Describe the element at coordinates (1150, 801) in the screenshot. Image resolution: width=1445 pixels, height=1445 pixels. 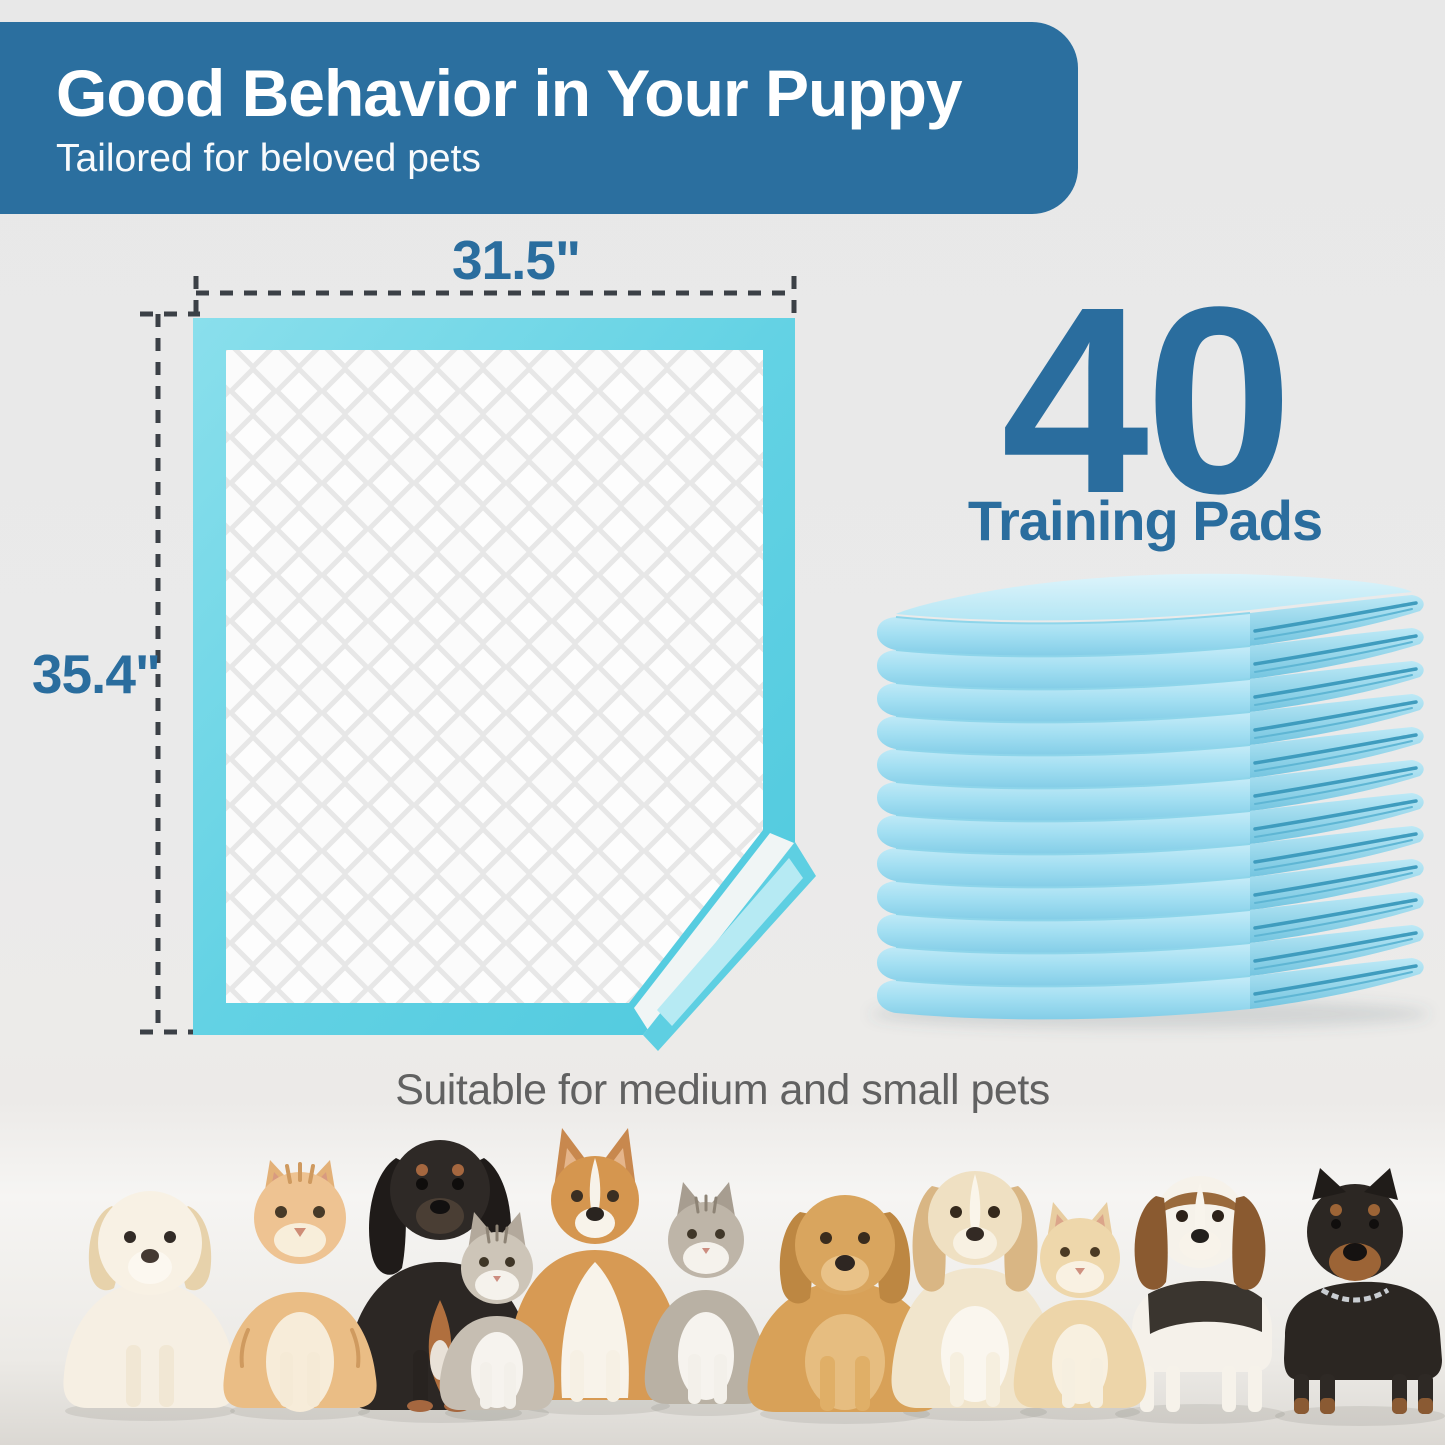
I see `pad-stack` at that location.